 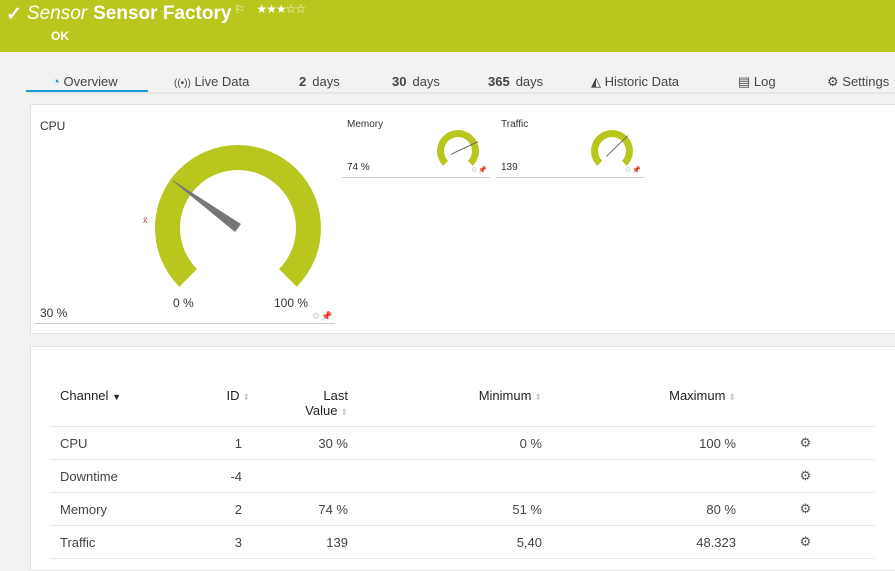 I want to click on cell-maximum: 100 %, so click(x=639, y=443).